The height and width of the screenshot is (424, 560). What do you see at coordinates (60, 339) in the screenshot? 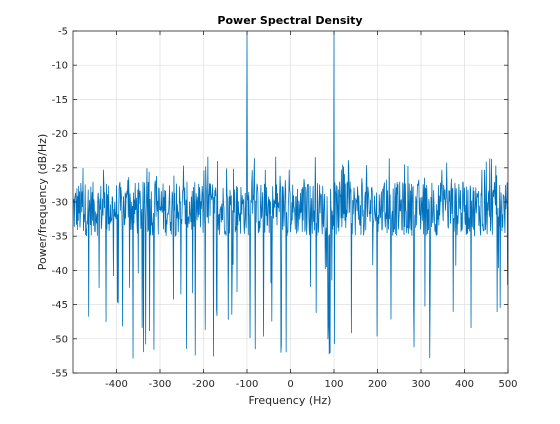
I see `y-tick-label: -50` at bounding box center [60, 339].